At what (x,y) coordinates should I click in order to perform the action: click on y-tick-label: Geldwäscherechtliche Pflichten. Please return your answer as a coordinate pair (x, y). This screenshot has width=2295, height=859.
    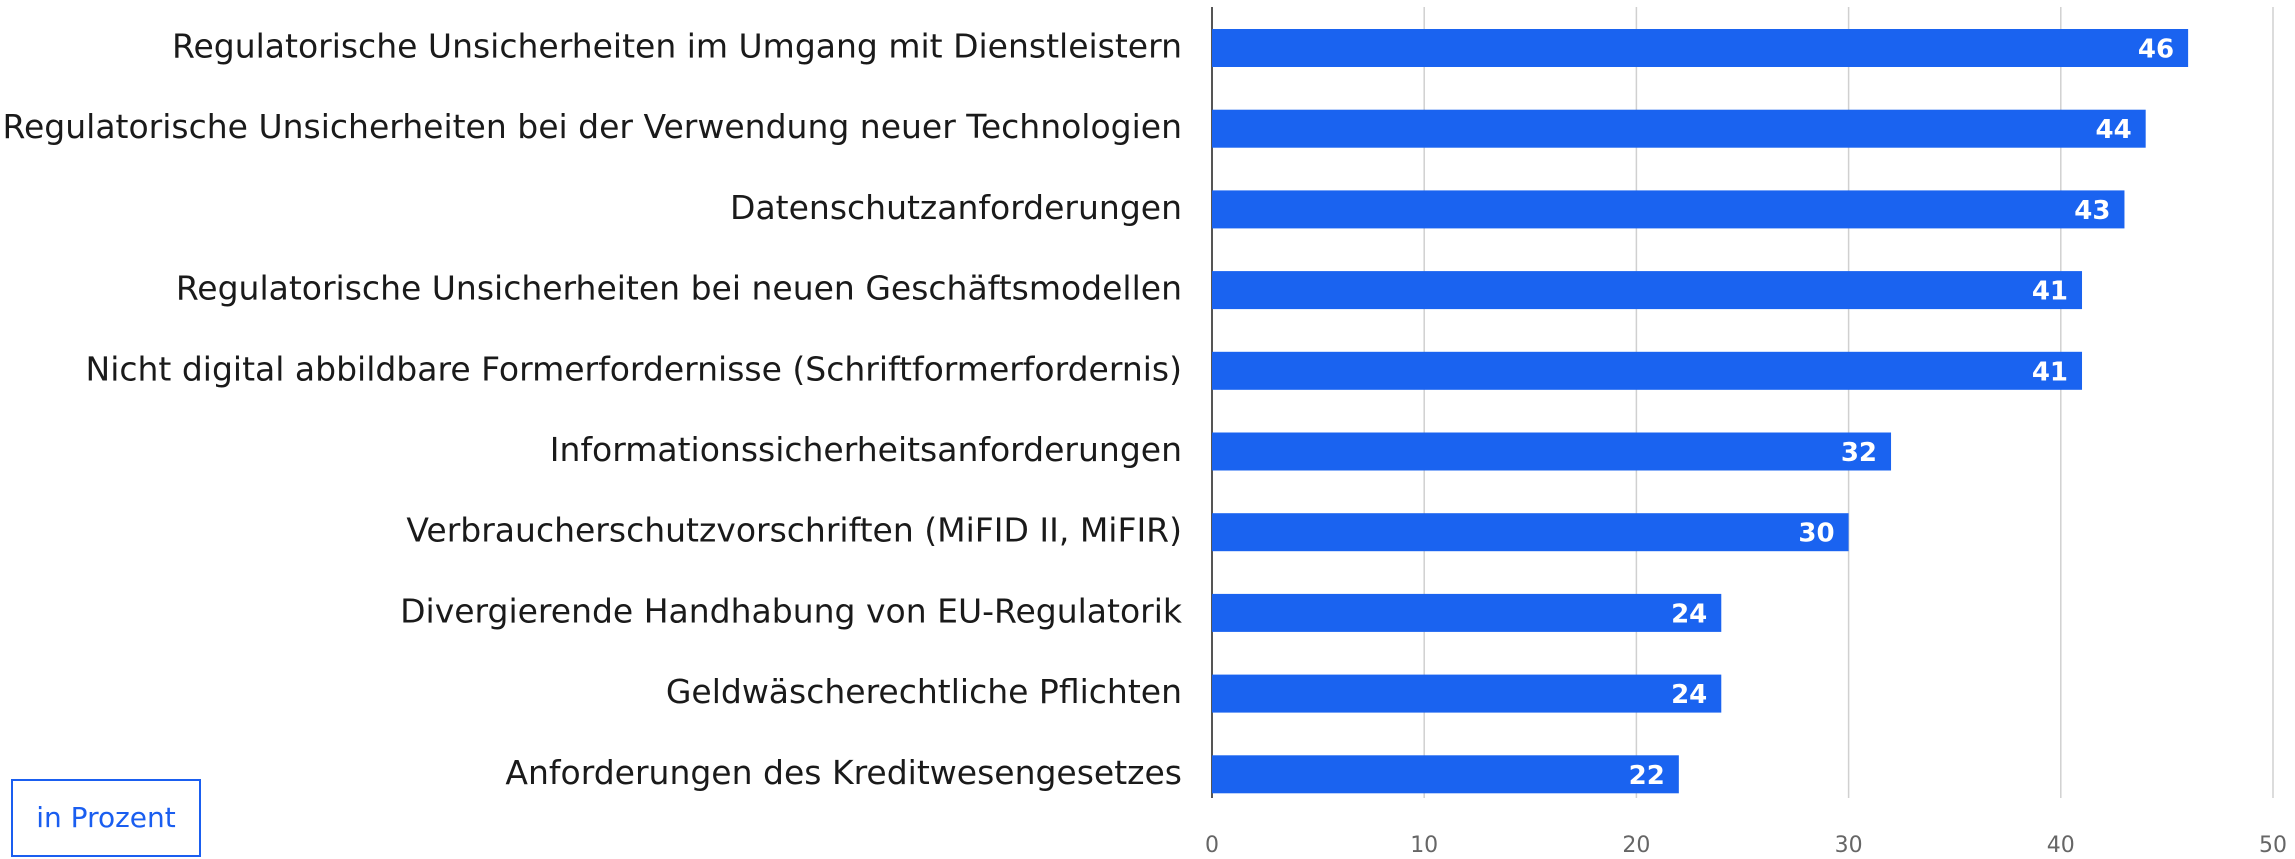
    Looking at the image, I should click on (924, 691).